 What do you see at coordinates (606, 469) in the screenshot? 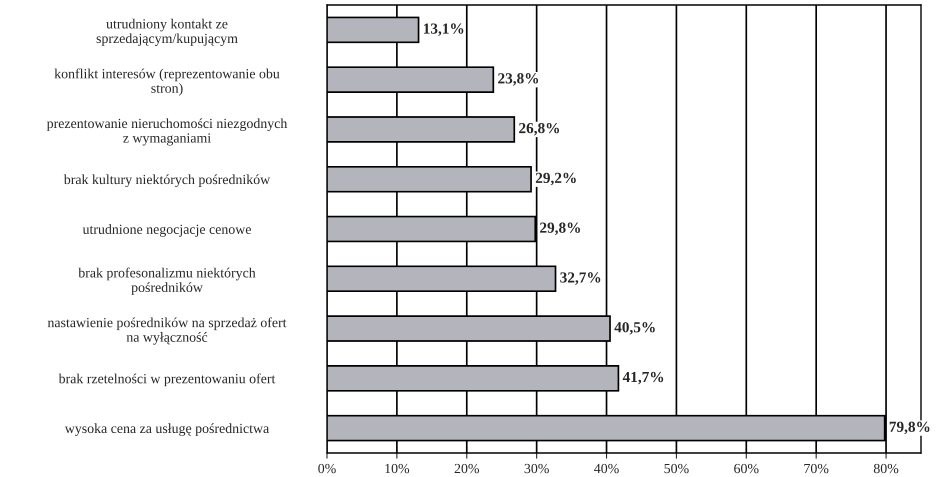
I see `x-tick-label: 40%` at bounding box center [606, 469].